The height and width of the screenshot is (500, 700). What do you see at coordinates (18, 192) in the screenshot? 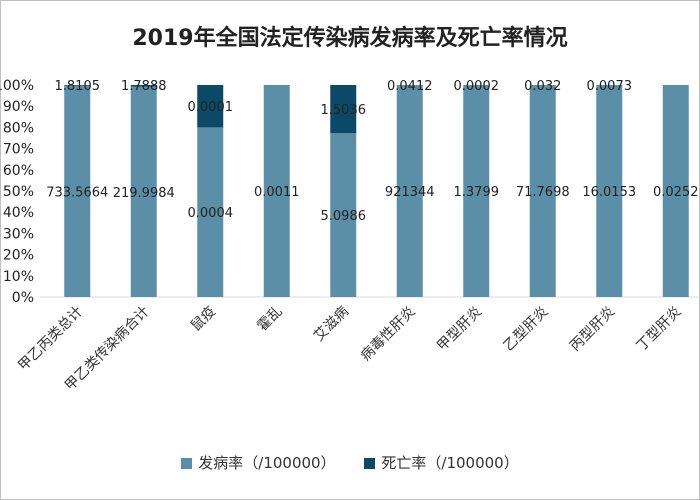
I see `y-tick-label: 50%` at bounding box center [18, 192].